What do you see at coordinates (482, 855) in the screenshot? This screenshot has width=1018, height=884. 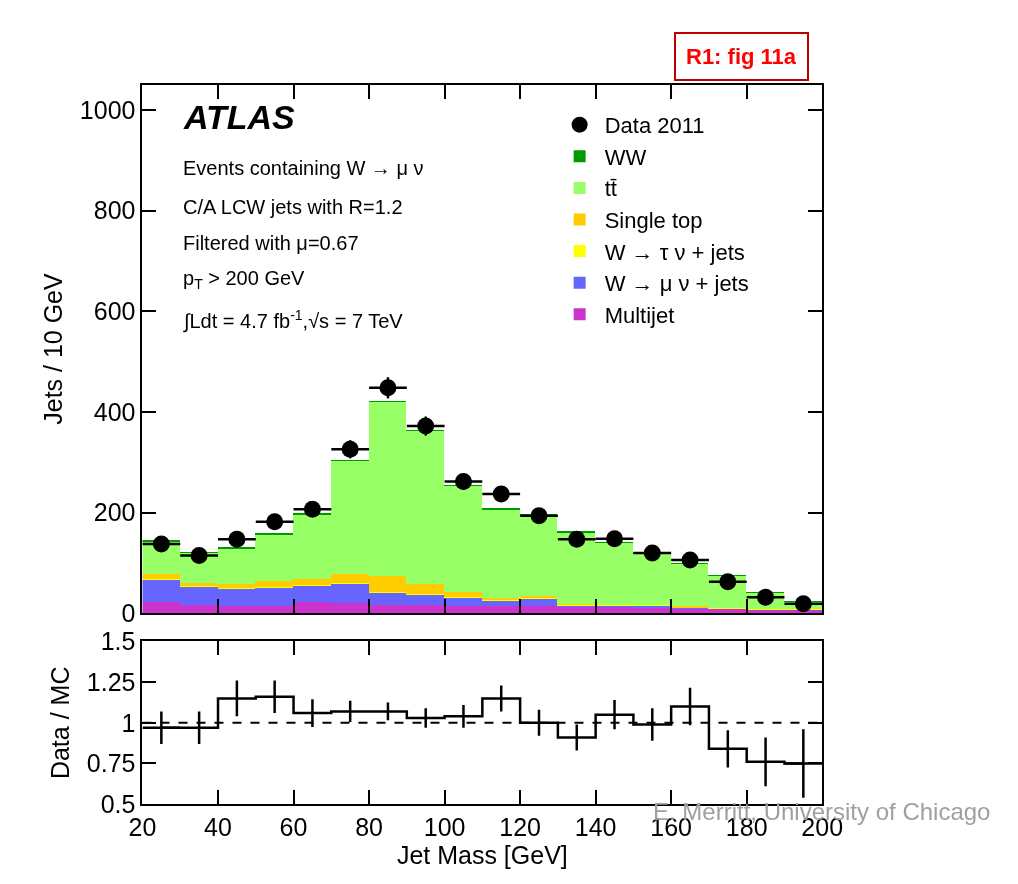 I see `x-axis-title: Jet Mass [GeV]` at bounding box center [482, 855].